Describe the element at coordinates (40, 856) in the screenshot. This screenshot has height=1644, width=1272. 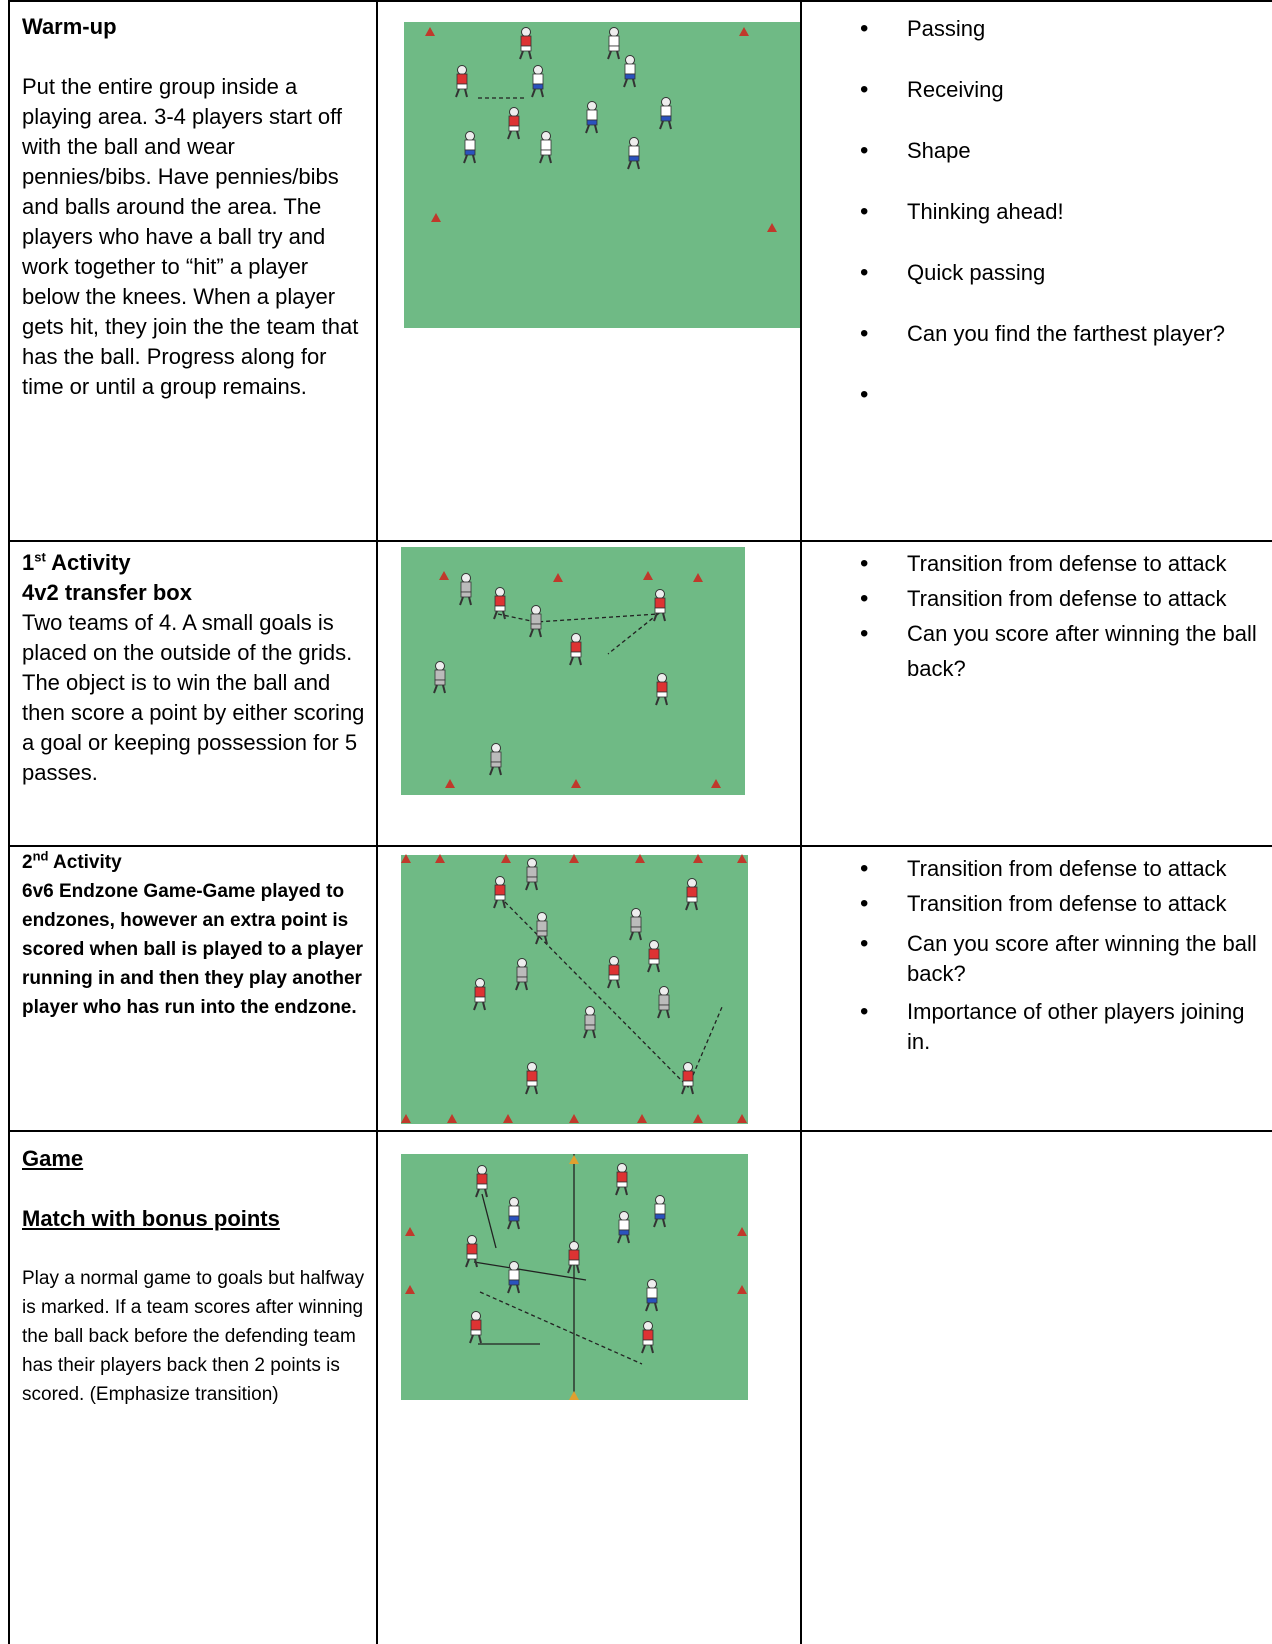
I see `heading-sup: nd` at that location.